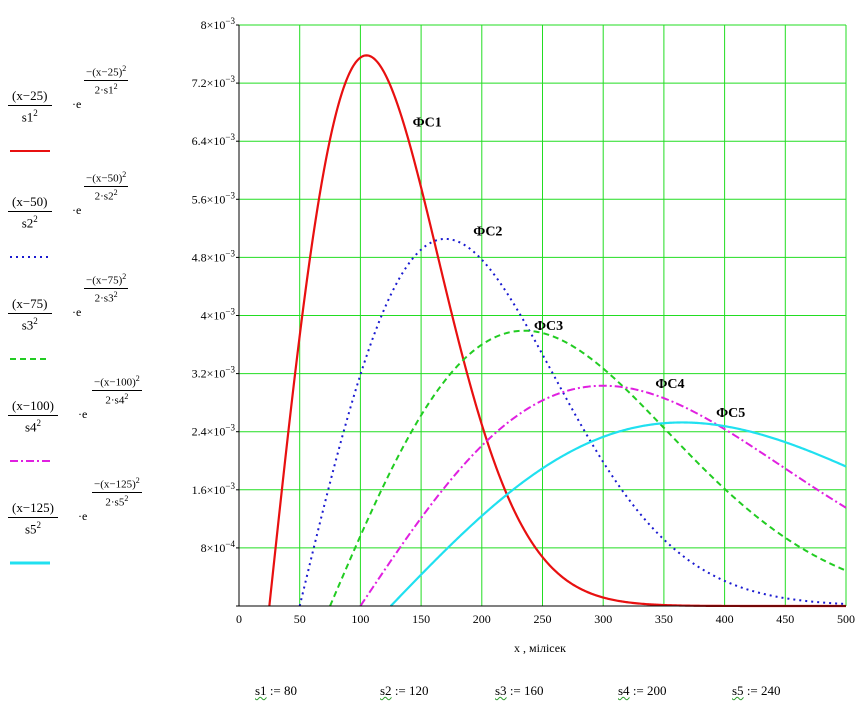 The width and height of the screenshot is (863, 704). I want to click on legend-numerator: (x−100), so click(33, 407).